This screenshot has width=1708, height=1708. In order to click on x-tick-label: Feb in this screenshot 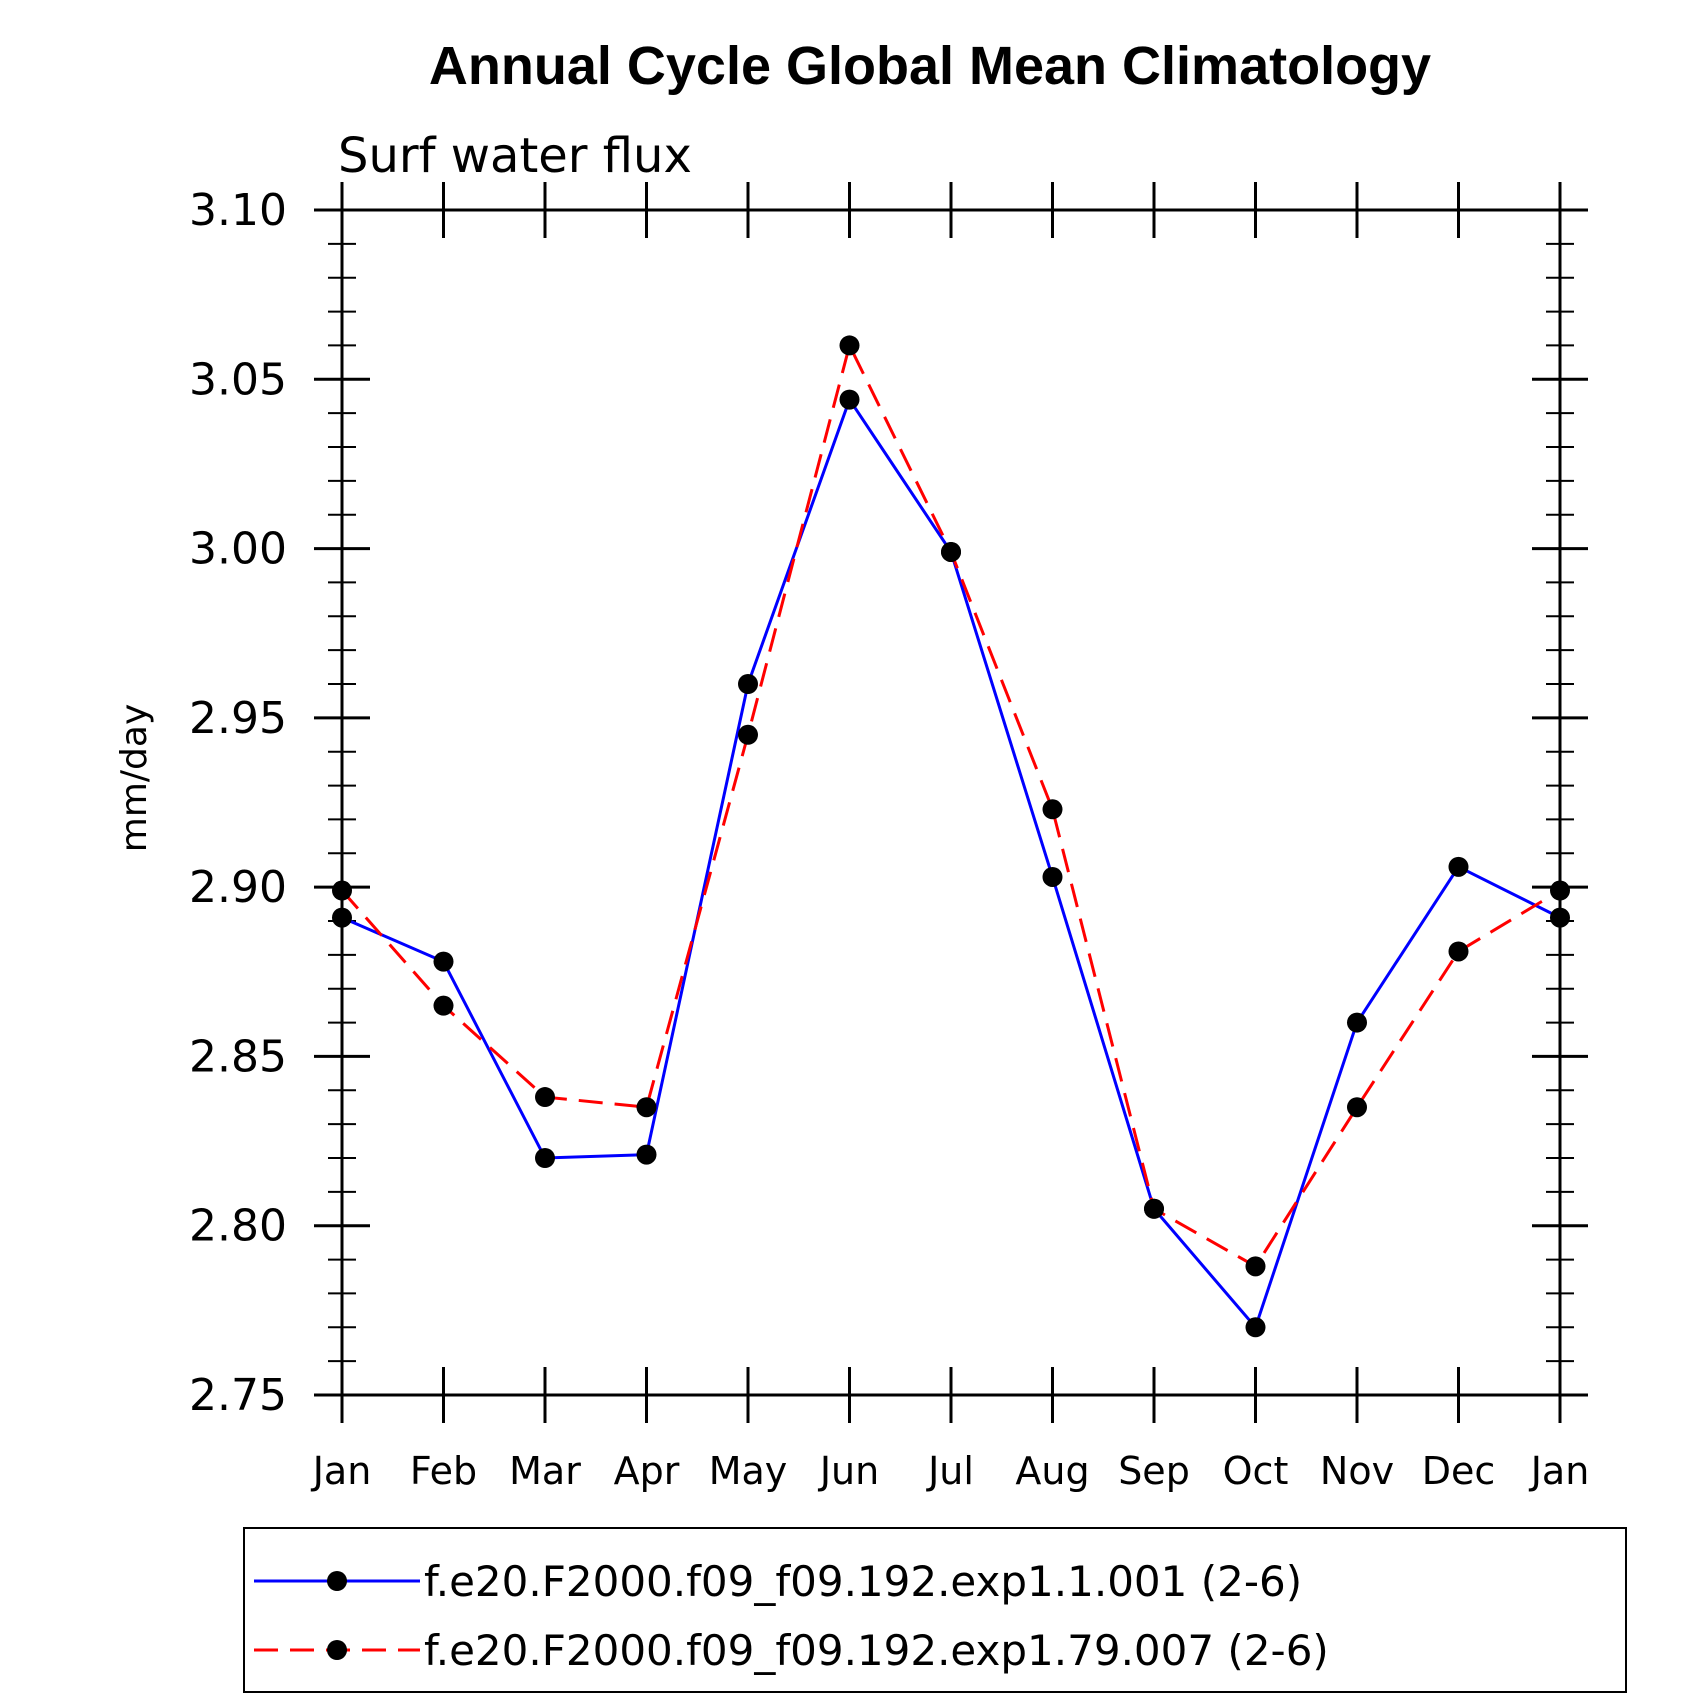, I will do `click(443, 1471)`.